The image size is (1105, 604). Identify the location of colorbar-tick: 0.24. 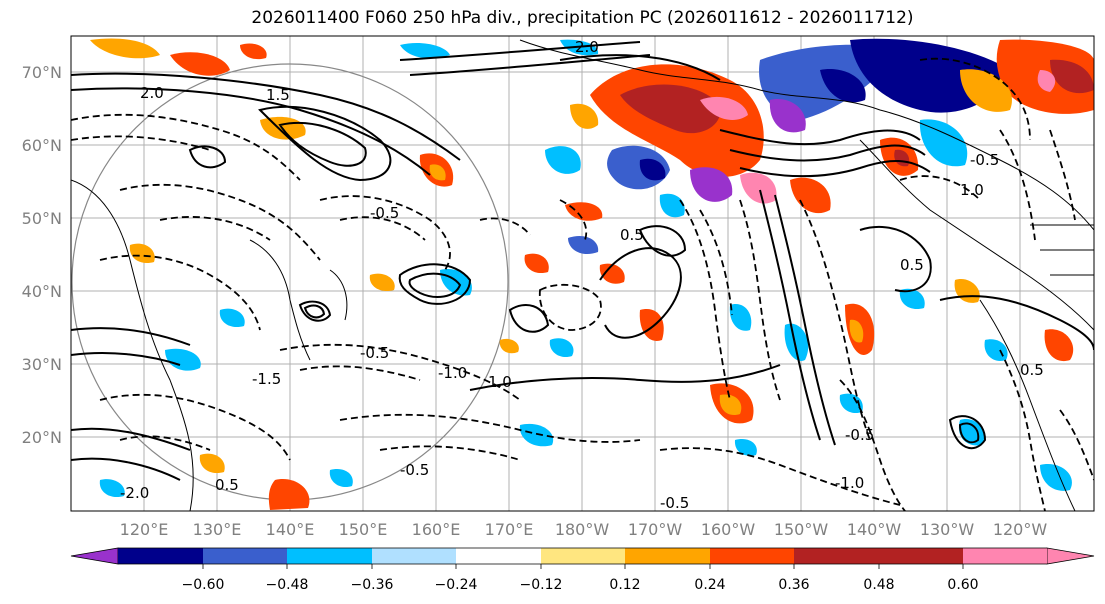
(709, 585).